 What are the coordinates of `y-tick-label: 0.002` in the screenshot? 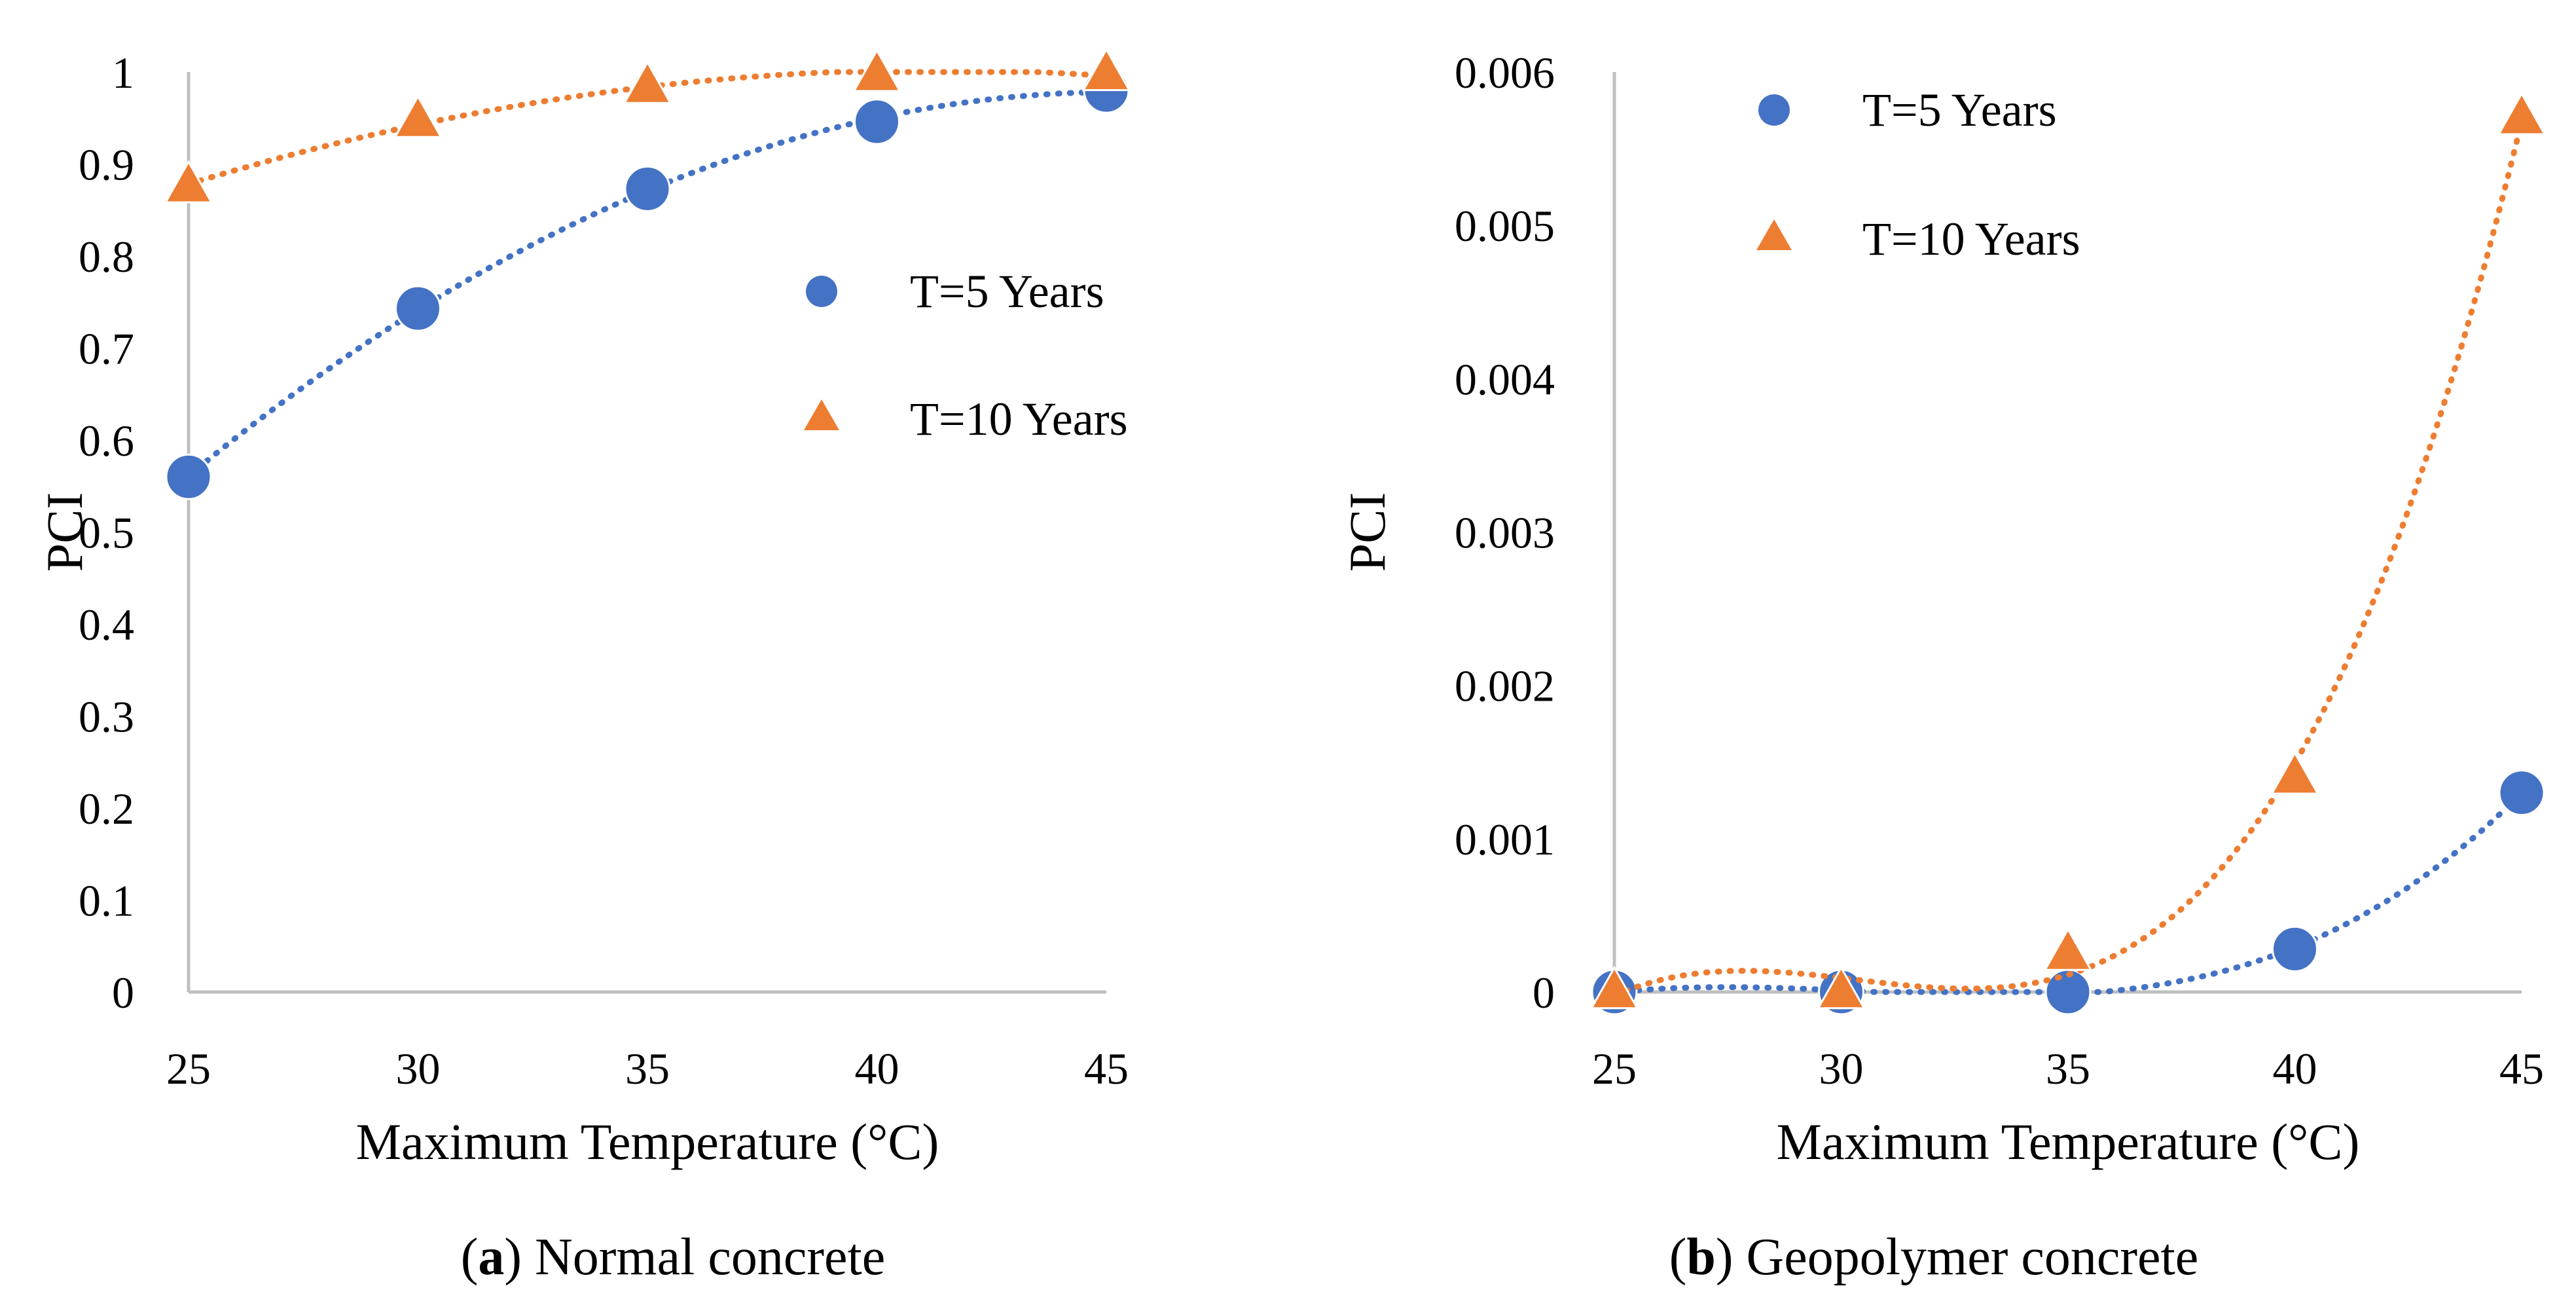 It's located at (1505, 686).